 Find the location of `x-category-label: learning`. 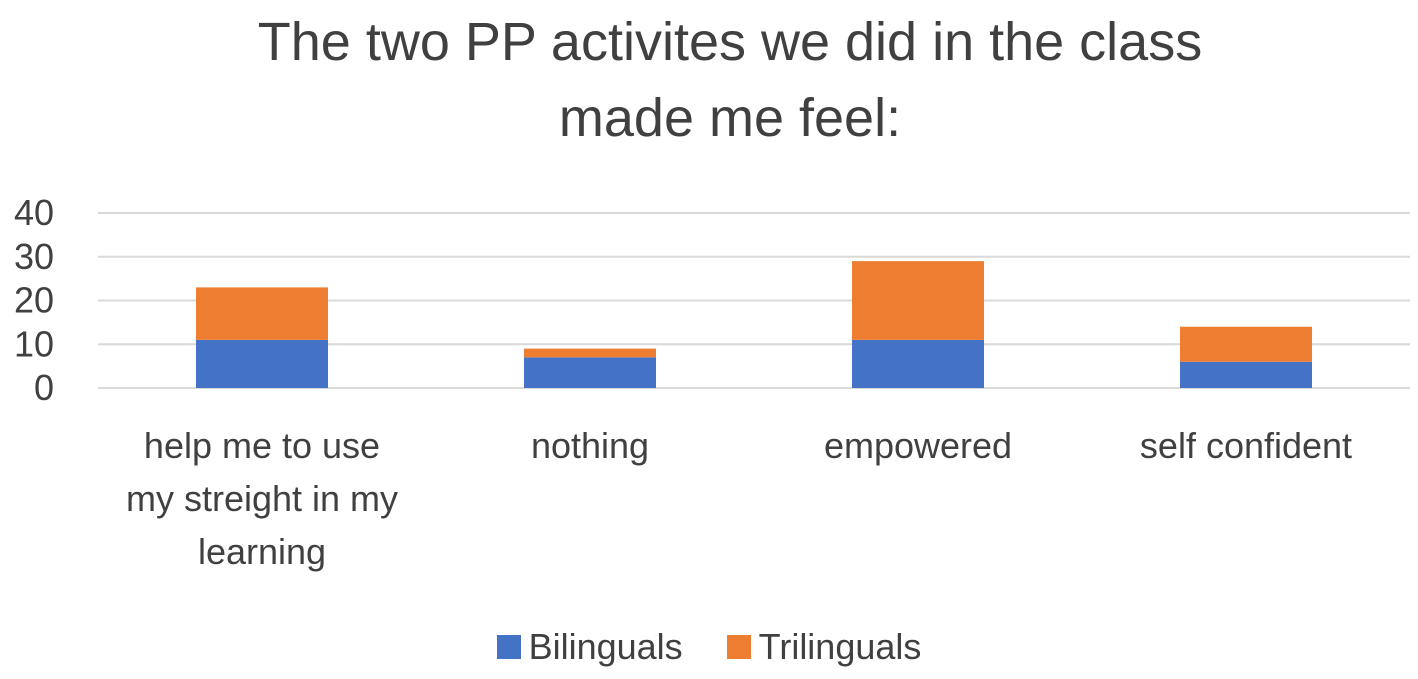

x-category-label: learning is located at coordinates (262, 551).